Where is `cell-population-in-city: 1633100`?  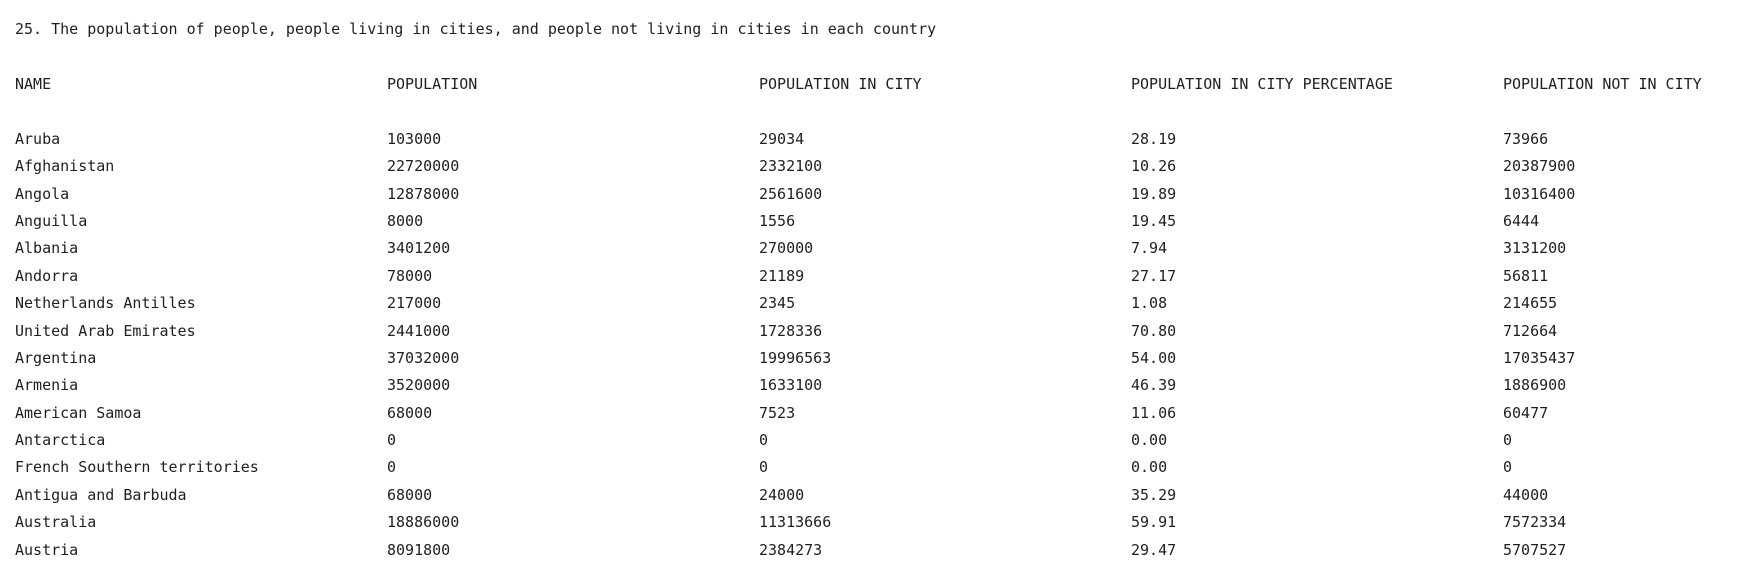 cell-population-in-city: 1633100 is located at coordinates (791, 385).